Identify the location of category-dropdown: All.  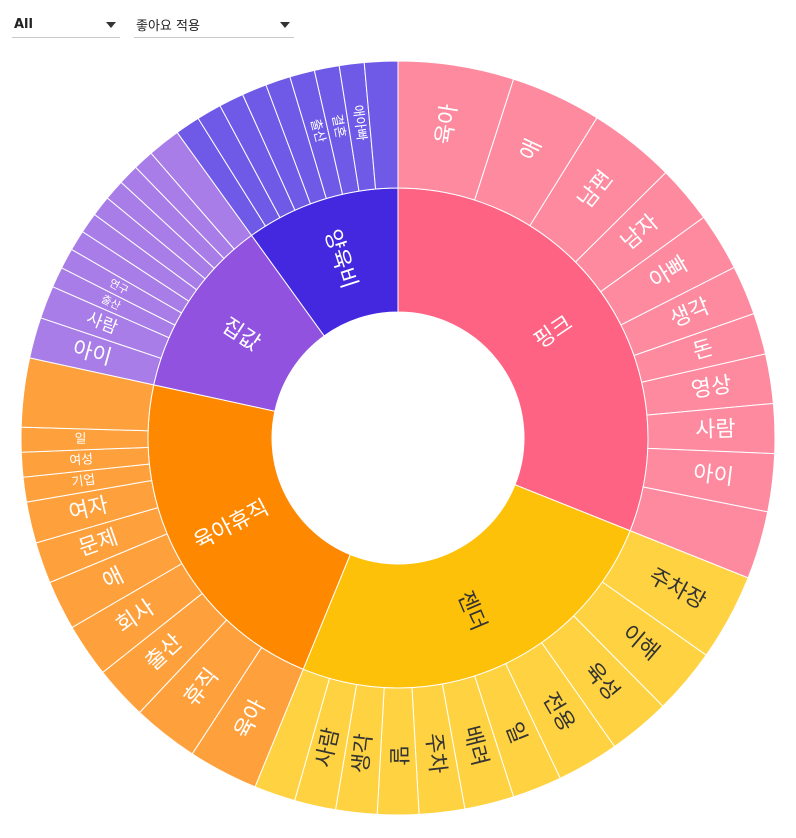
(66, 25).